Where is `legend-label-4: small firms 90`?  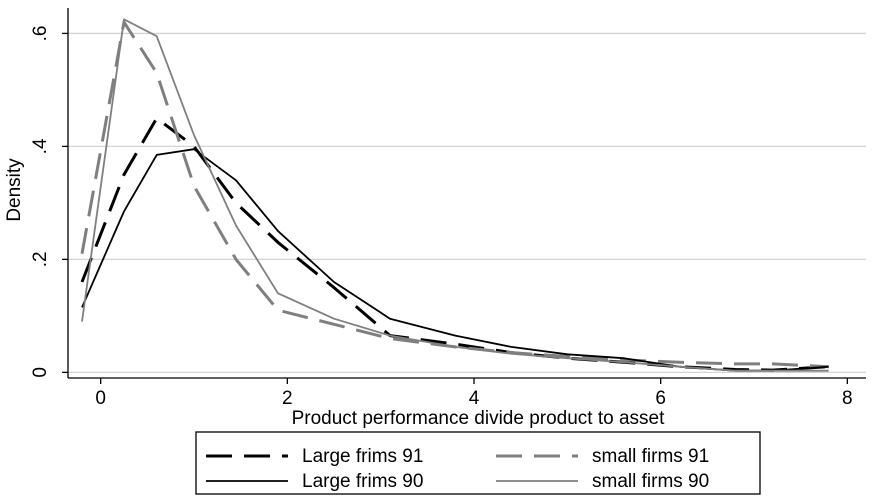
legend-label-4: small firms 90 is located at coordinates (650, 481).